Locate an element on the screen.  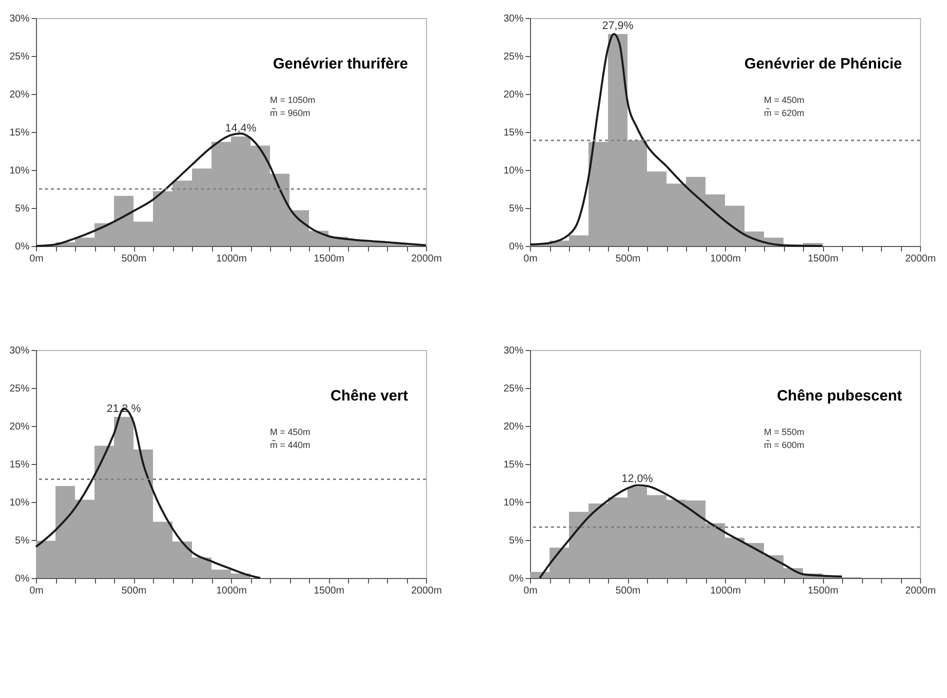
text: Chêne pubescent is located at coordinates (839, 396).